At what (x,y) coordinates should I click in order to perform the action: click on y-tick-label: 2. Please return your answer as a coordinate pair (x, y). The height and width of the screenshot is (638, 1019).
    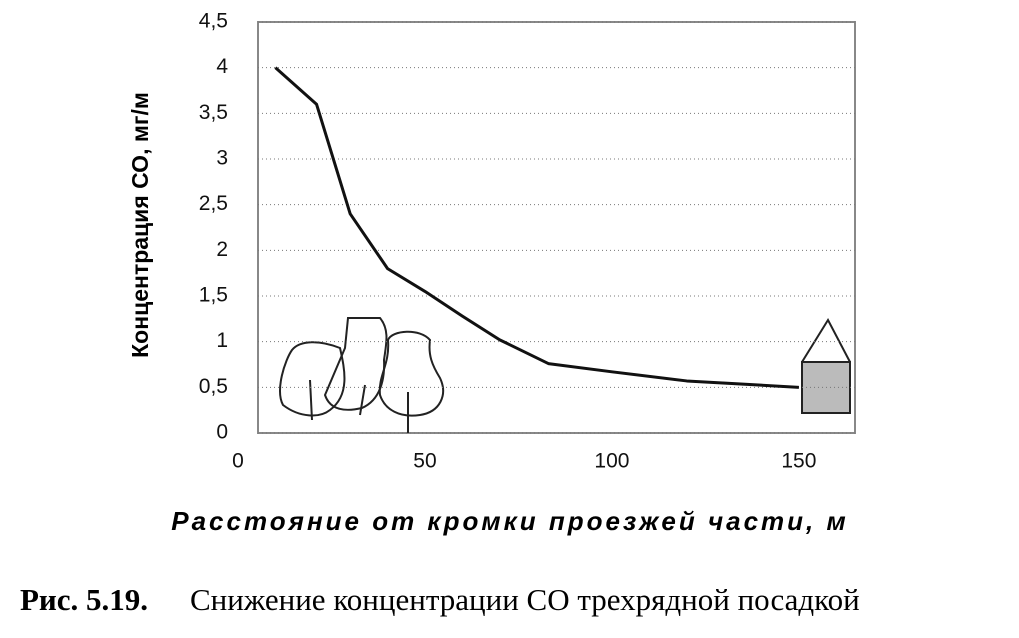
    Looking at the image, I should click on (222, 249).